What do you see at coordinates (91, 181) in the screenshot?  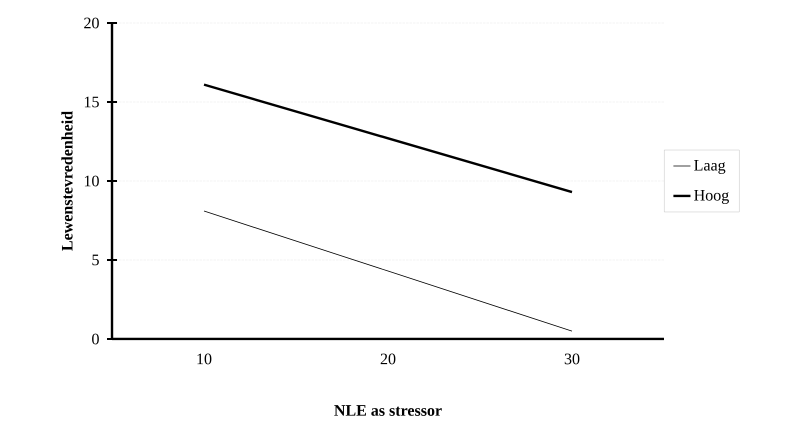 I see `y-tick-label: 10` at bounding box center [91, 181].